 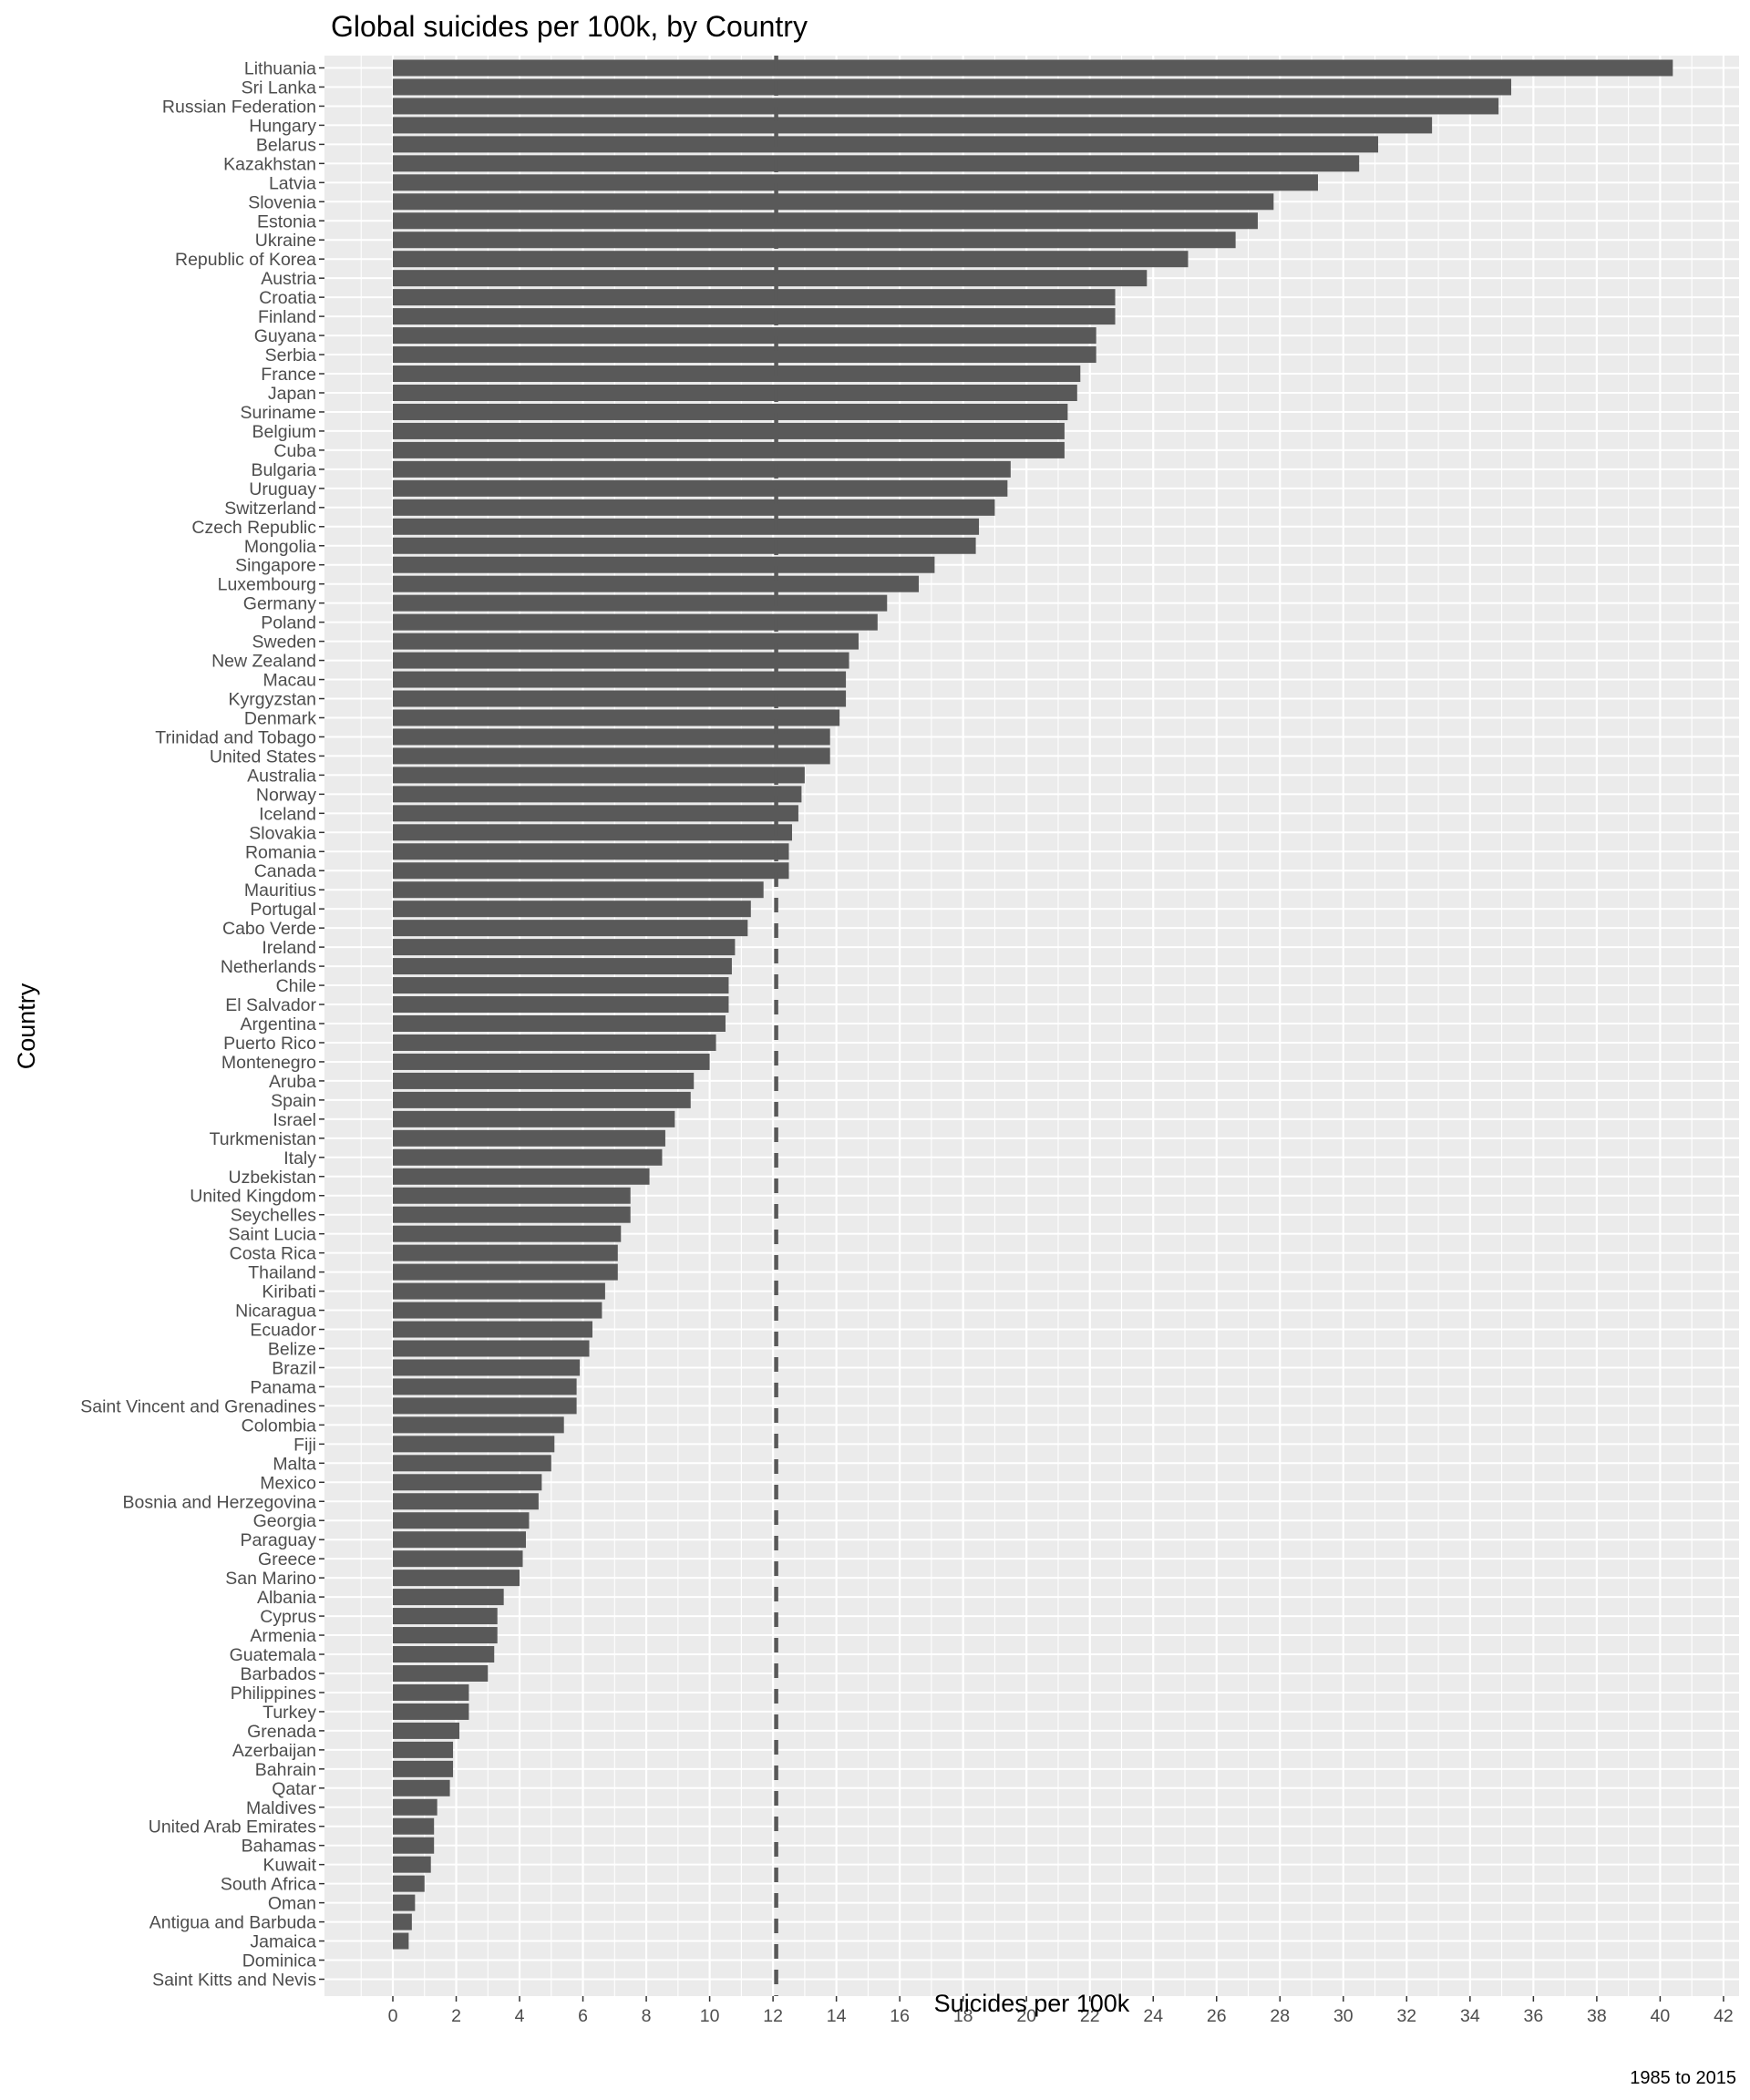 What do you see at coordinates (1280, 2016) in the screenshot?
I see `x-tick-label: 28` at bounding box center [1280, 2016].